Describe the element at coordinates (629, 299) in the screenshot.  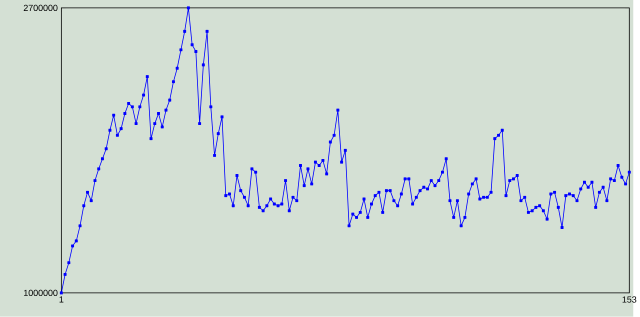
I see `x-tick-label: 153` at that location.